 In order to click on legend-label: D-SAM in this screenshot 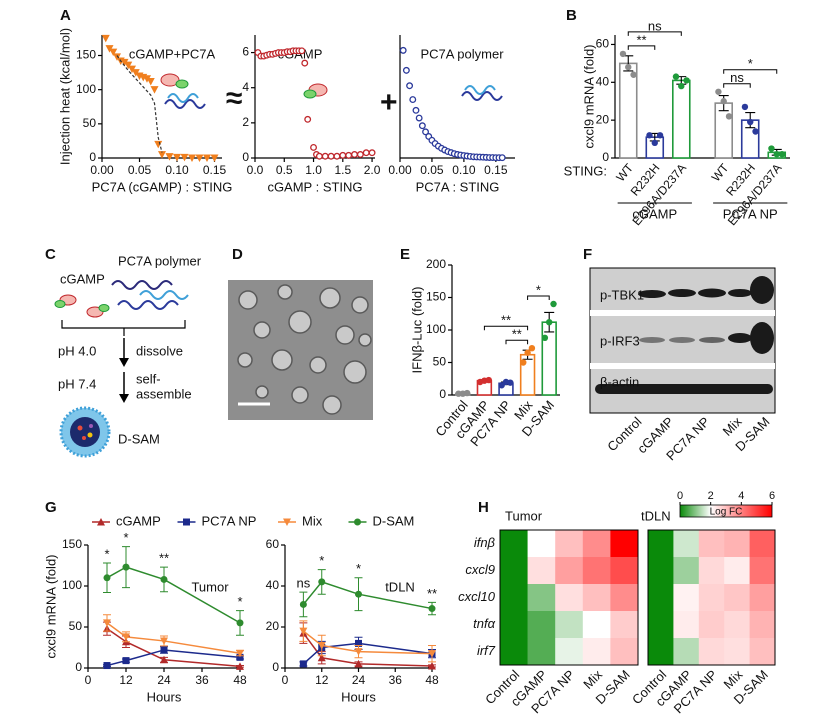, I will do `click(394, 520)`.